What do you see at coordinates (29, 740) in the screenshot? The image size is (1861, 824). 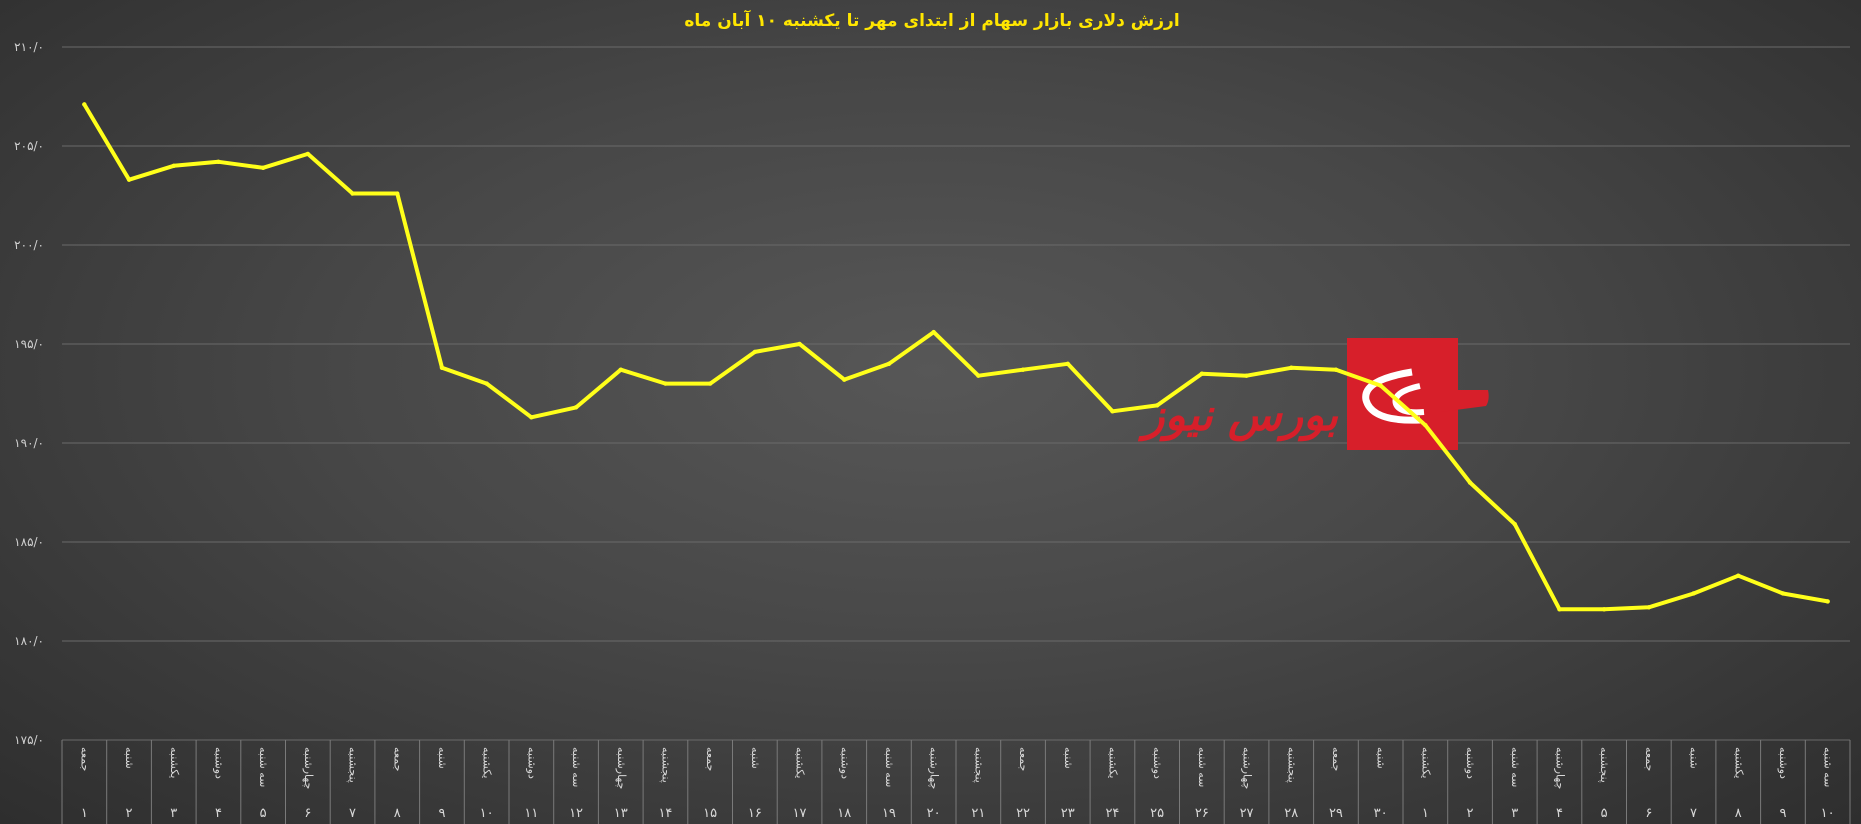 I see `y-tick-label: ۱۷۵/۰` at bounding box center [29, 740].